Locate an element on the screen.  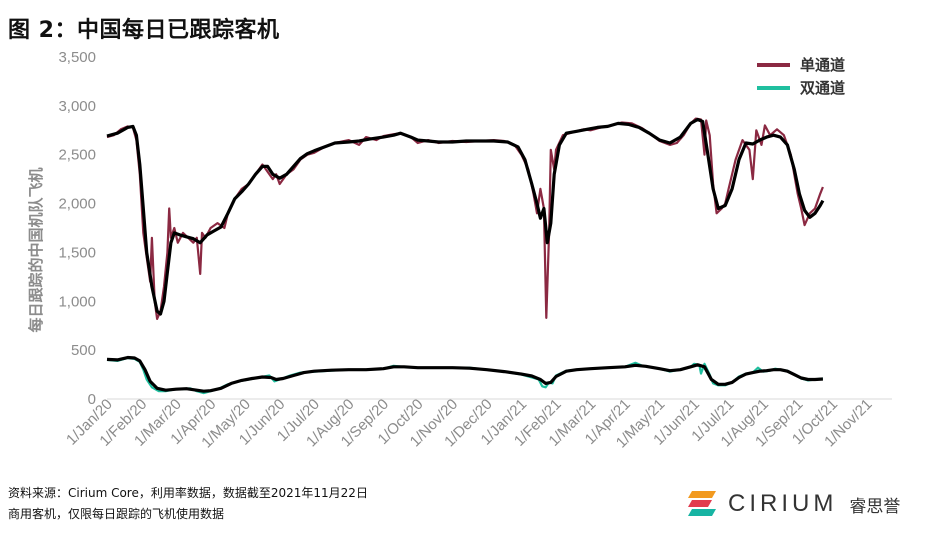
cirium-logo: CIRIUM 睿思誉 is located at coordinates (794, 504).